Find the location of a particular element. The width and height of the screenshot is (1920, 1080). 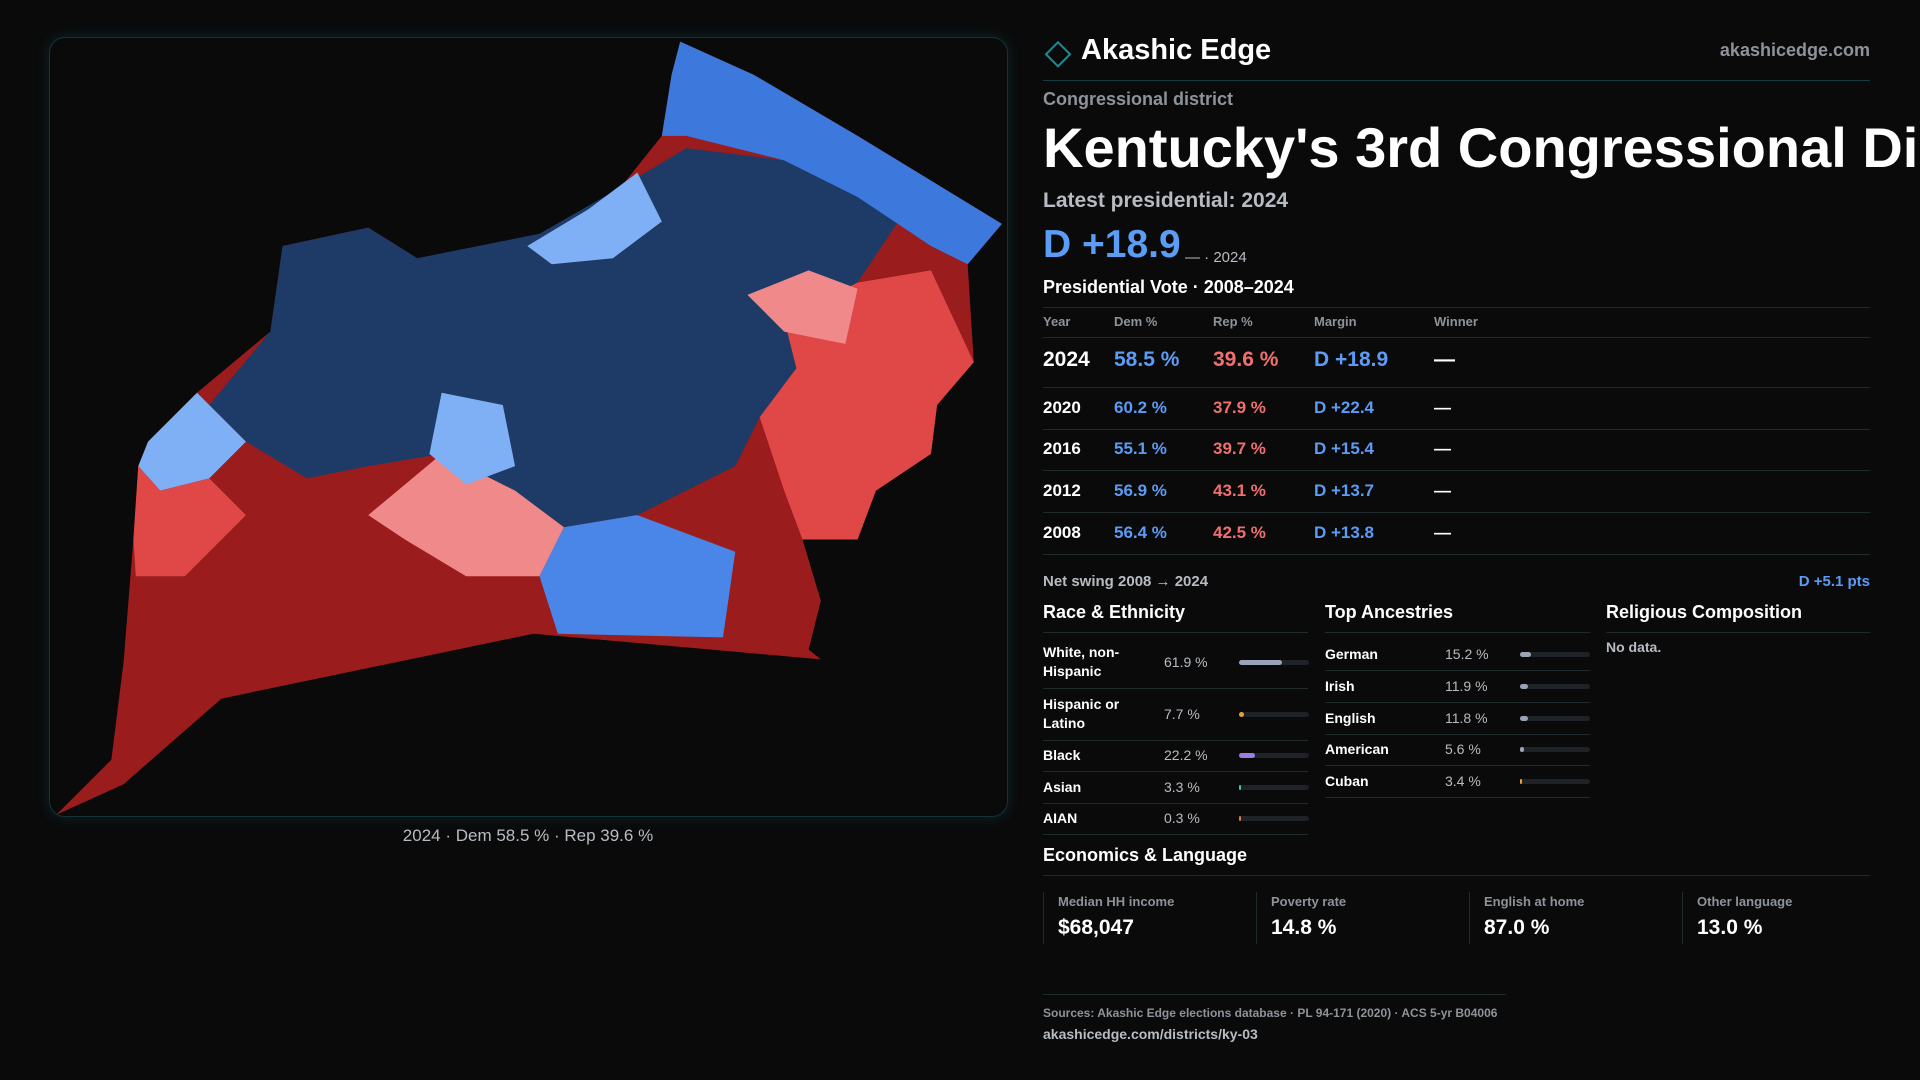

row-value: 11.9 % is located at coordinates (1466, 686).